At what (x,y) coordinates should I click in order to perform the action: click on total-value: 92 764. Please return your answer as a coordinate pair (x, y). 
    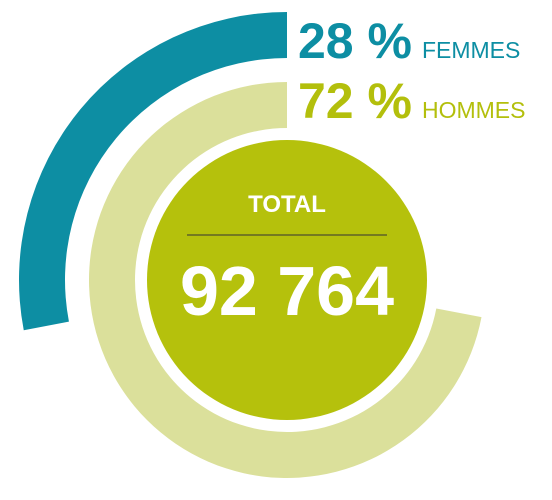
    Looking at the image, I should click on (287, 291).